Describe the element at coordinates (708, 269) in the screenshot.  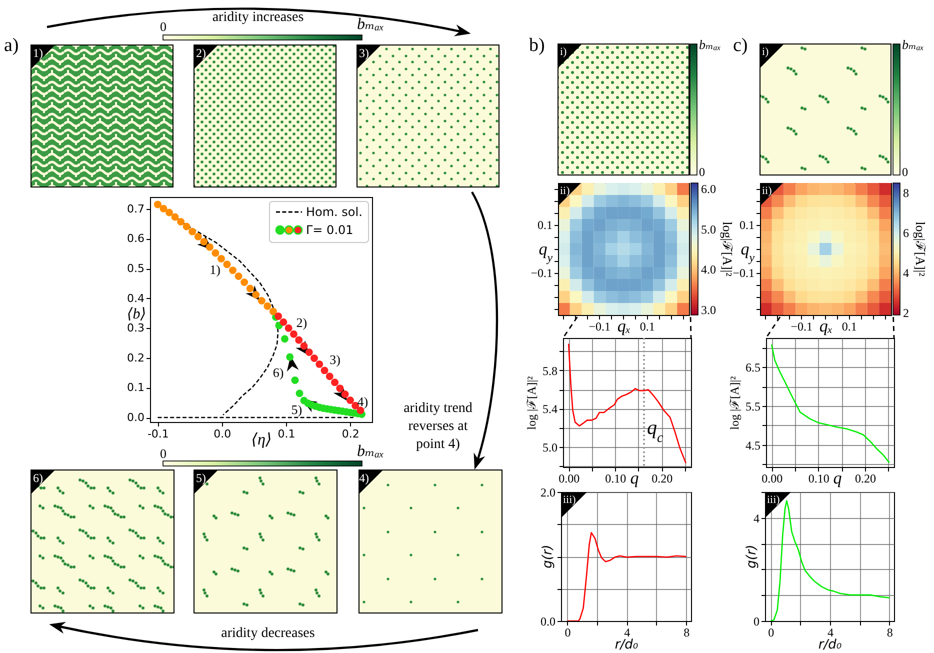
I see `color-bar-label: 4.0` at that location.